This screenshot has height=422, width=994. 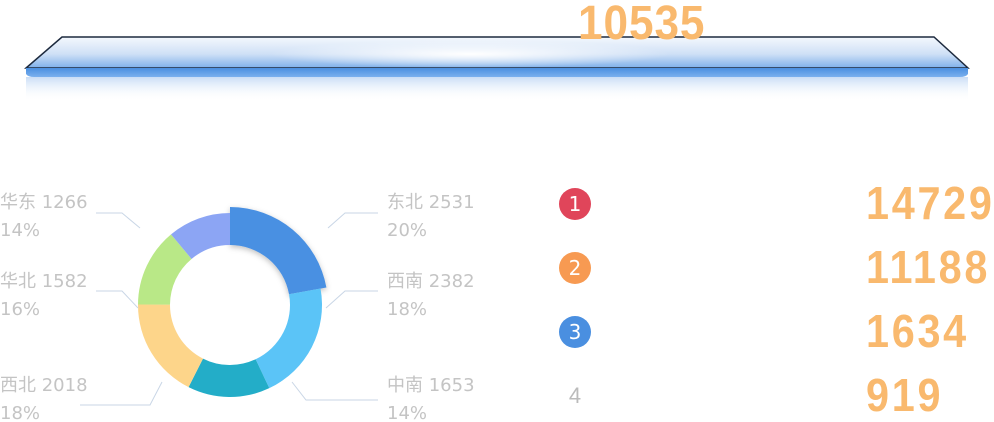 I want to click on slice-label: 中南 1653, so click(x=431, y=385).